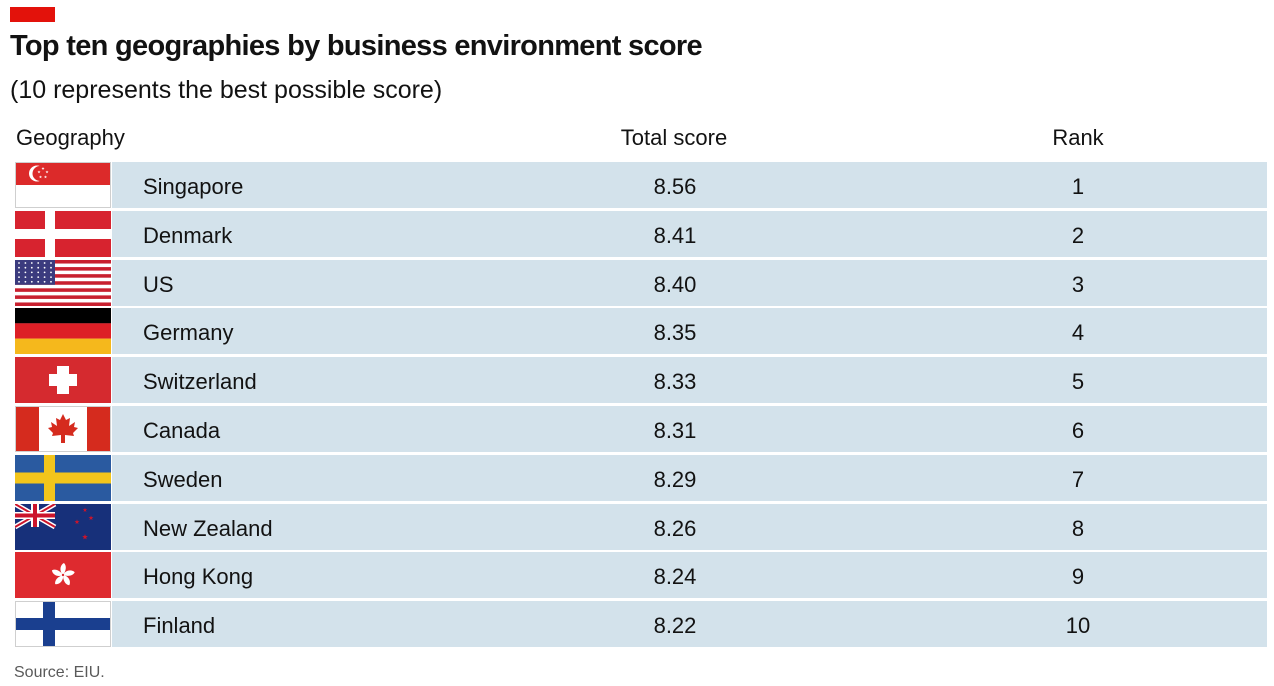  What do you see at coordinates (200, 382) in the screenshot?
I see `geography-label: Switzerland` at bounding box center [200, 382].